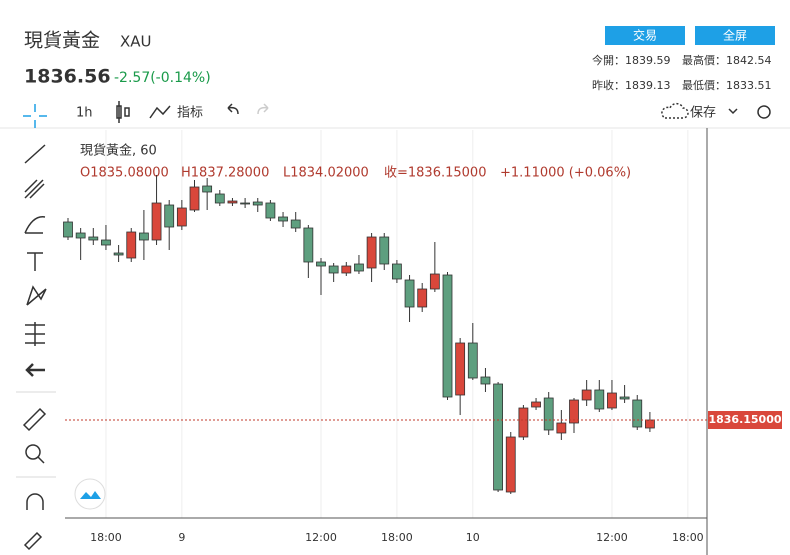 Image resolution: width=790 pixels, height=555 pixels. I want to click on settings-icon, so click(764, 112).